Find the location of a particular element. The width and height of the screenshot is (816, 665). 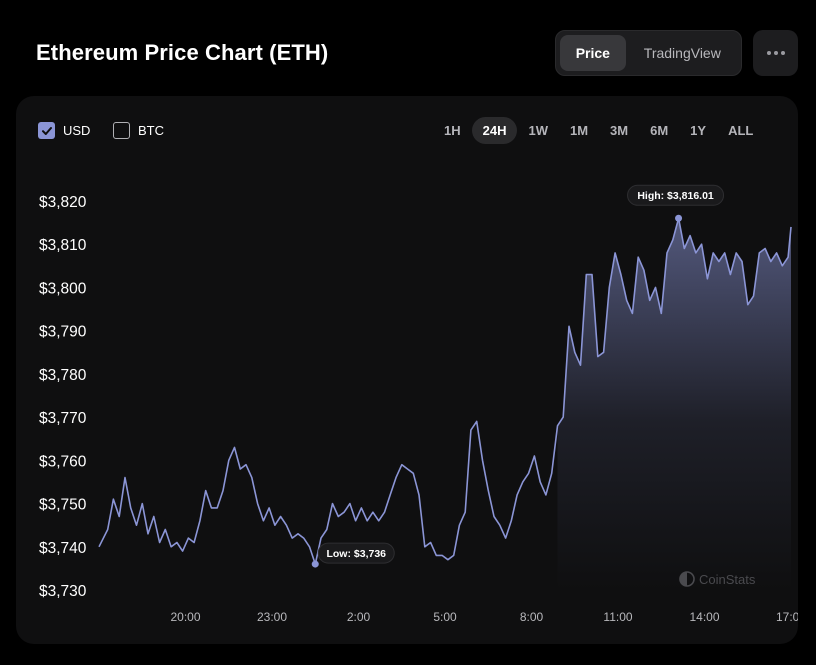

checkbox-checked-icon is located at coordinates (46, 130).